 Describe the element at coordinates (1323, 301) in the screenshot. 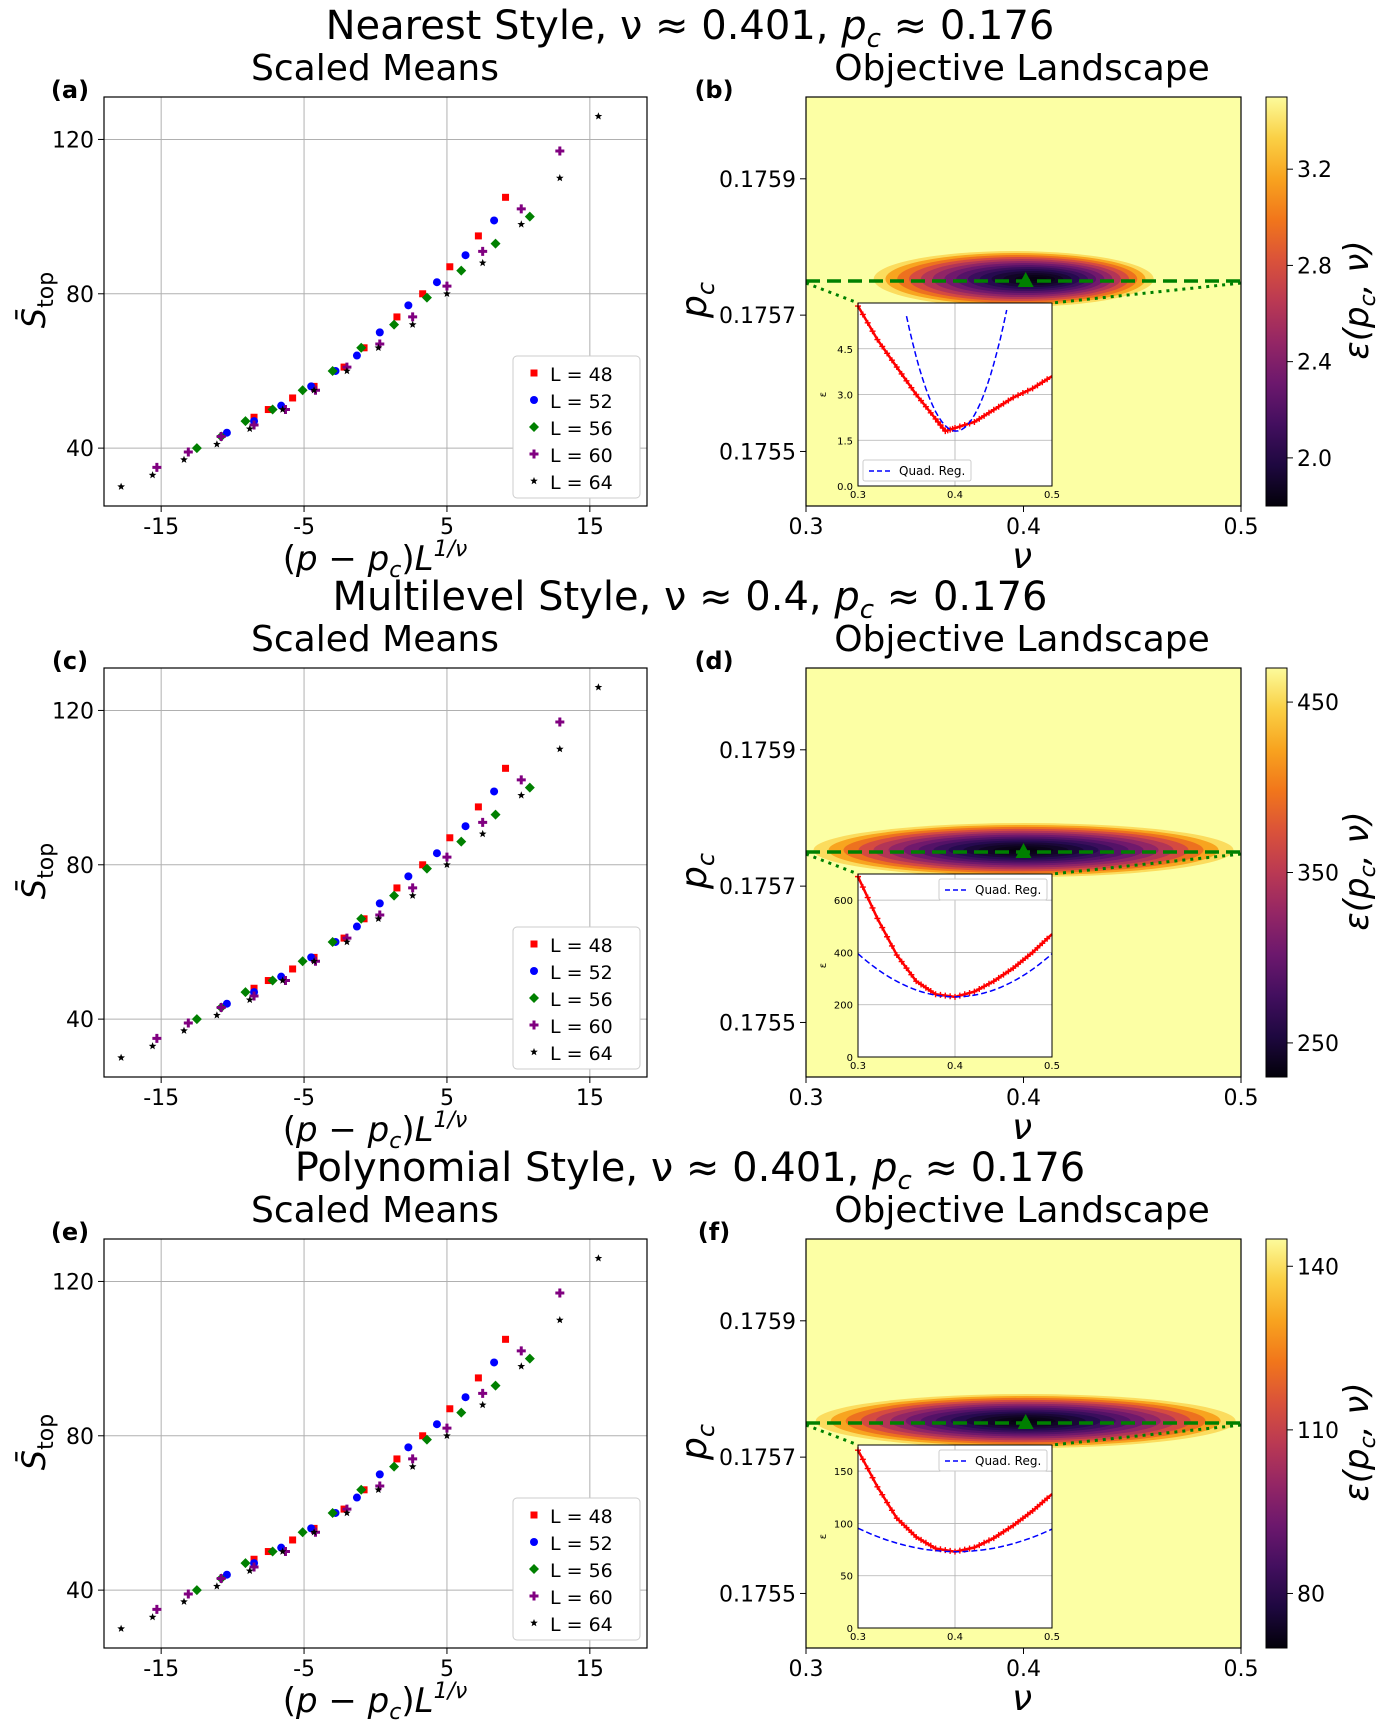

I see `colorbar: 3.2 2.8 2.4 2.0 ε(pc, ν)` at that location.